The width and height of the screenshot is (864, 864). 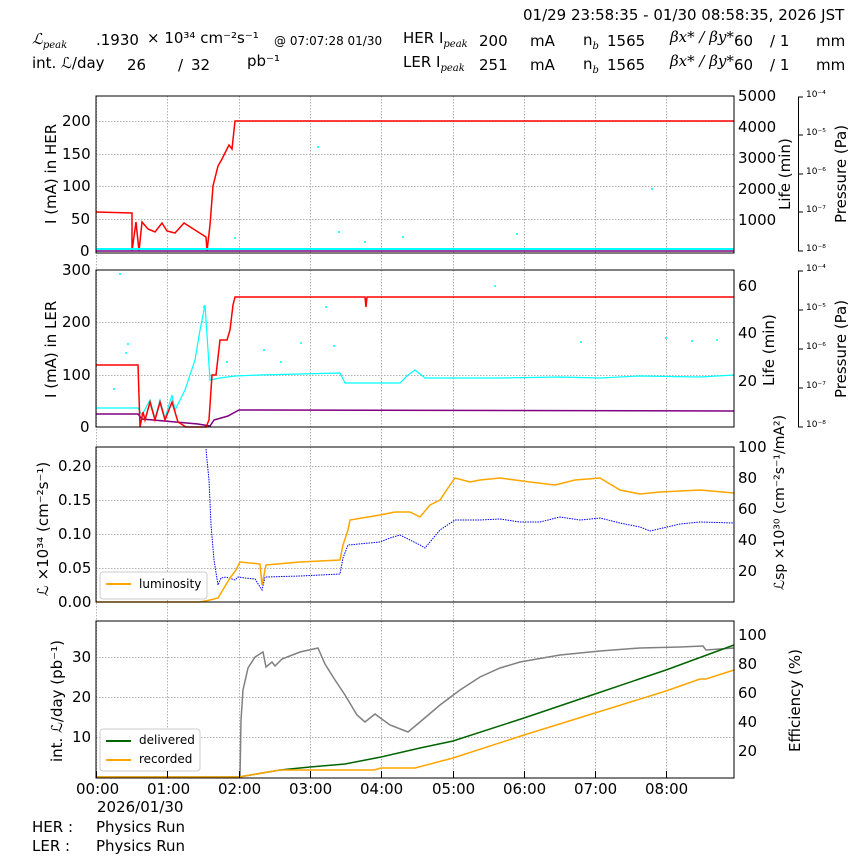 What do you see at coordinates (757, 96) in the screenshot?
I see `her-life-tick: 5000` at bounding box center [757, 96].